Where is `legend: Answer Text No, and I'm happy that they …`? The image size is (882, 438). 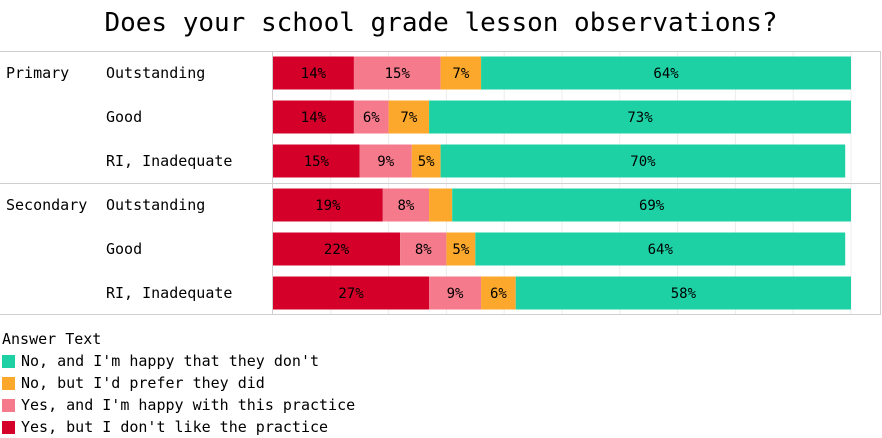 legend: Answer Text No, and I'm happy that they … is located at coordinates (178, 383).